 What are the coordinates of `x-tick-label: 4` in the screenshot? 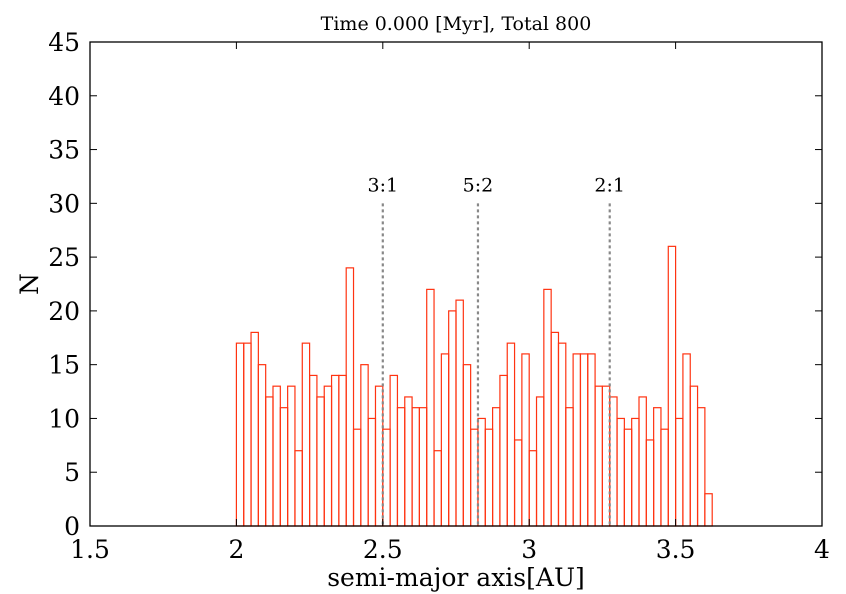 It's located at (822, 549).